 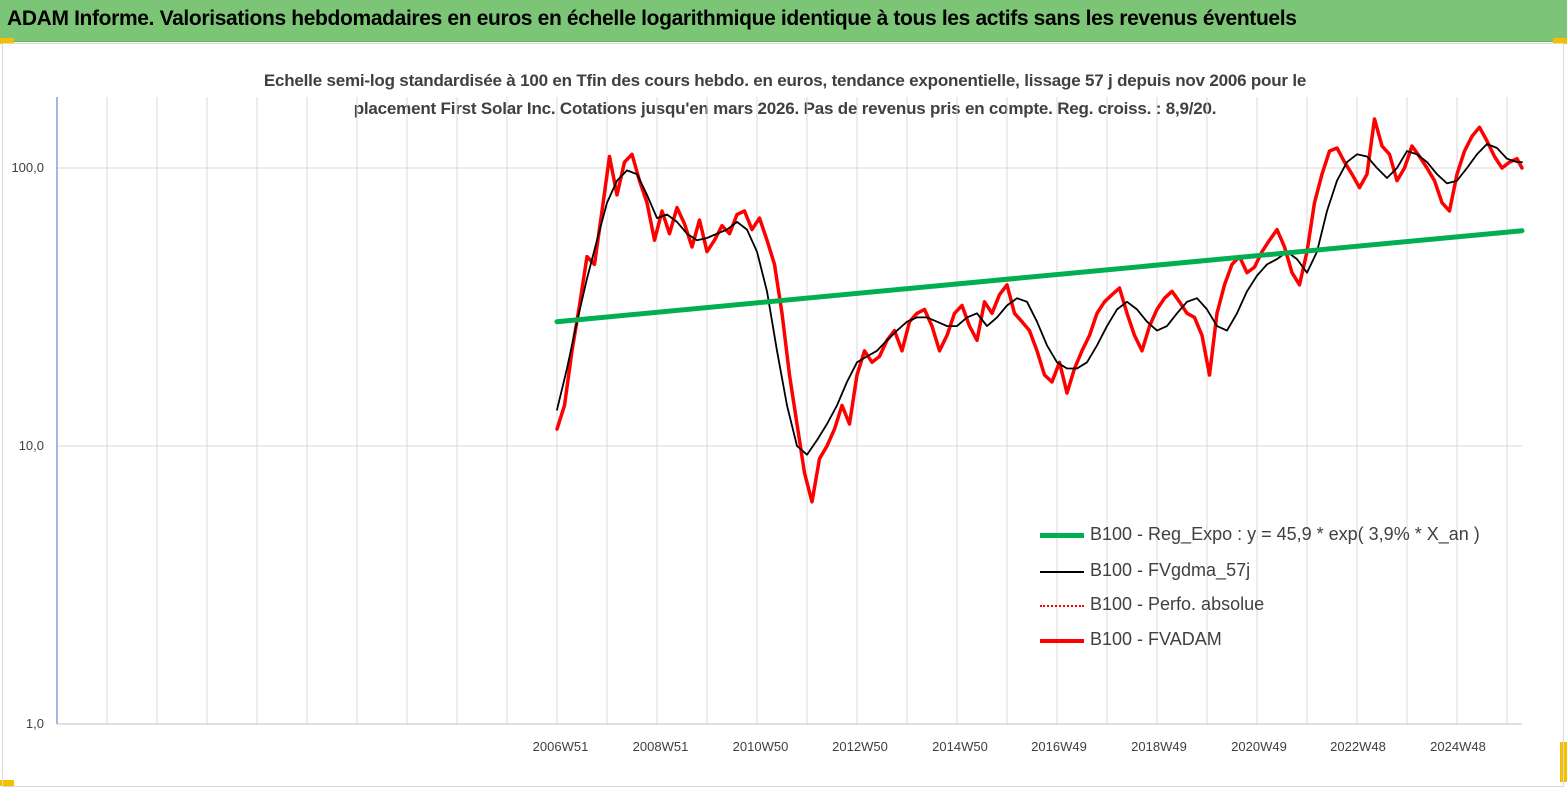 What do you see at coordinates (31, 445) in the screenshot?
I see `y-tick-label: 10,0` at bounding box center [31, 445].